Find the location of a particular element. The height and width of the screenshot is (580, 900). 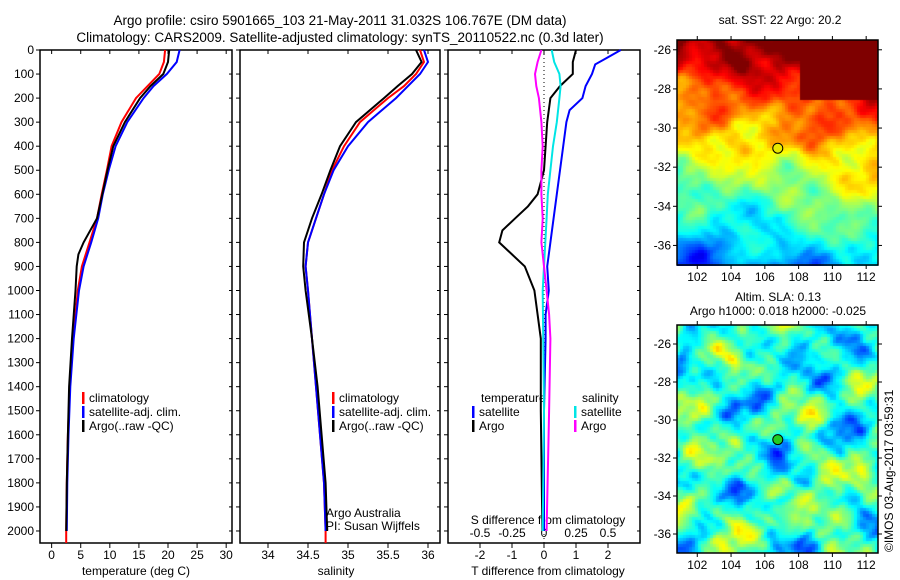

x-tick-label: -2 is located at coordinates (480, 555).